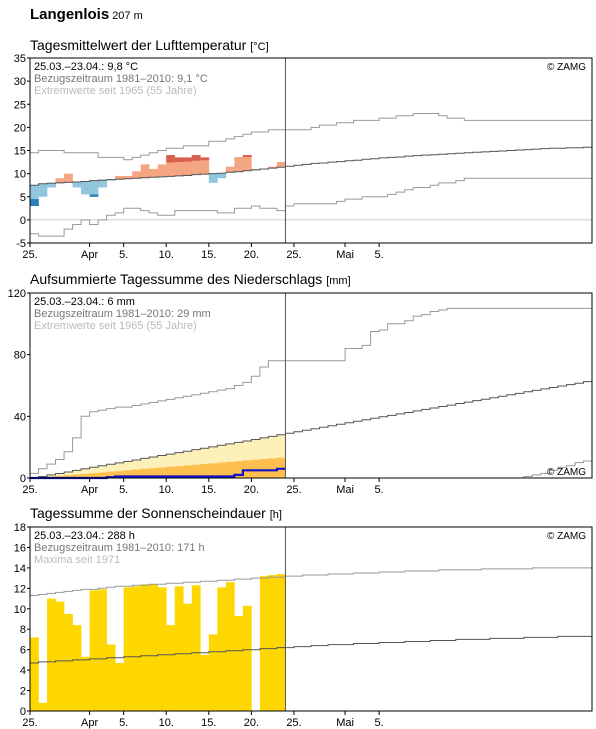  What do you see at coordinates (70, 14) in the screenshot?
I see `station-name: Langenlois` at bounding box center [70, 14].